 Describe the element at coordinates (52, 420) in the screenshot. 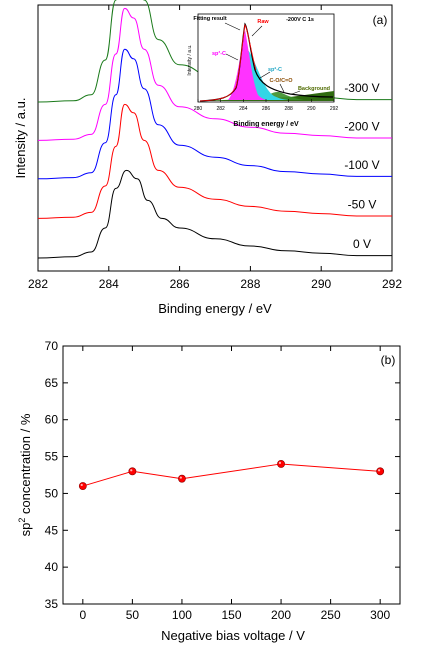

I see `panel-b-y-tick-label: 60` at that location.